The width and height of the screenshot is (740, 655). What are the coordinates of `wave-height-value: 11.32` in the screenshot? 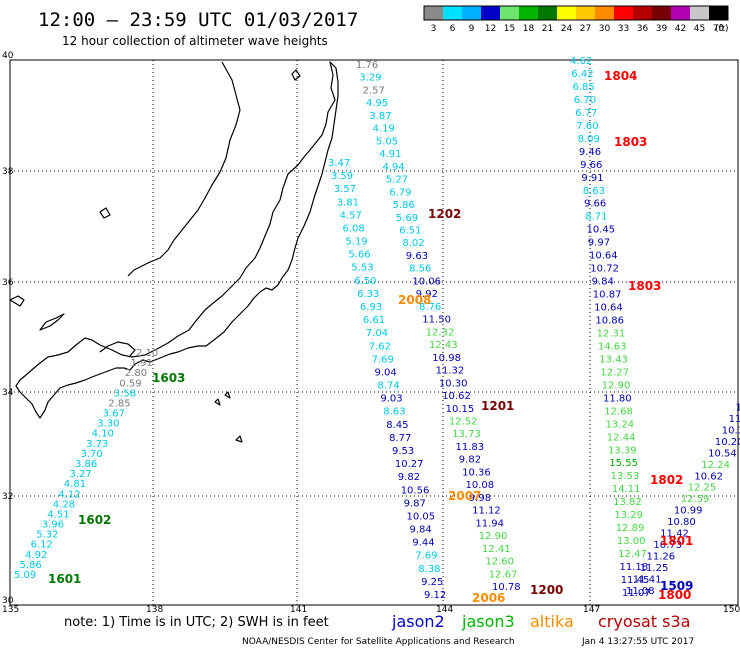 It's located at (450, 371).